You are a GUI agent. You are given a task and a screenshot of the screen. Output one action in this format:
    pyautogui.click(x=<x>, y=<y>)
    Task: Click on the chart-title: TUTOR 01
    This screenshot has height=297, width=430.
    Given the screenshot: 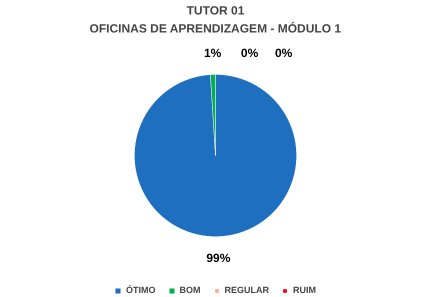 What is the action you would take?
    pyautogui.click(x=215, y=11)
    